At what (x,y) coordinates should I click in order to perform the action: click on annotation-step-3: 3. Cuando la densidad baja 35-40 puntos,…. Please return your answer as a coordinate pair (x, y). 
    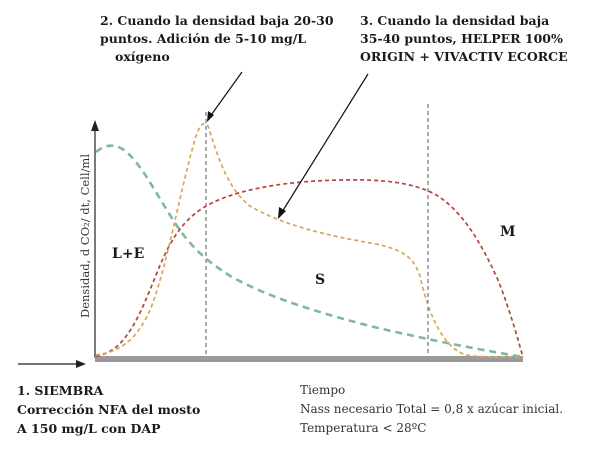
    Looking at the image, I should click on (464, 39).